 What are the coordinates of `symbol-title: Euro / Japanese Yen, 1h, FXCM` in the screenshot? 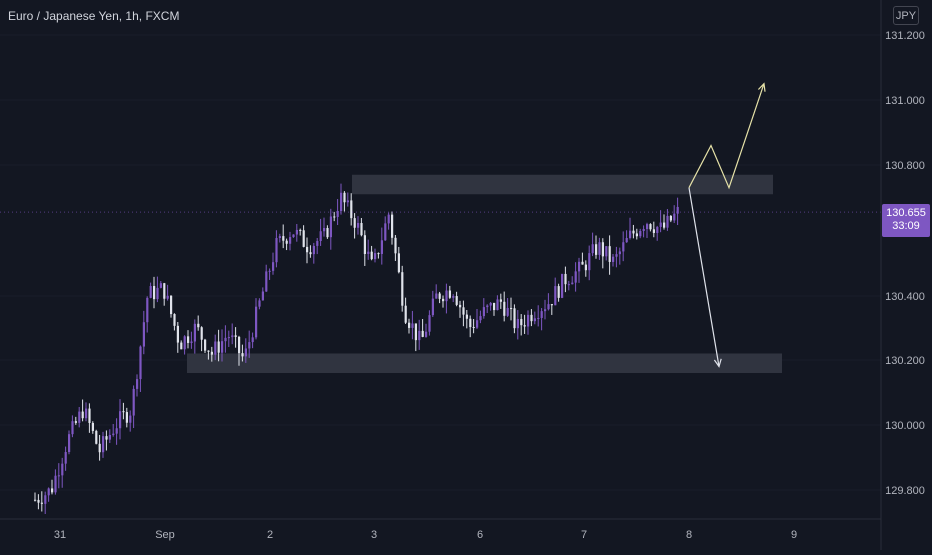 It's located at (94, 16).